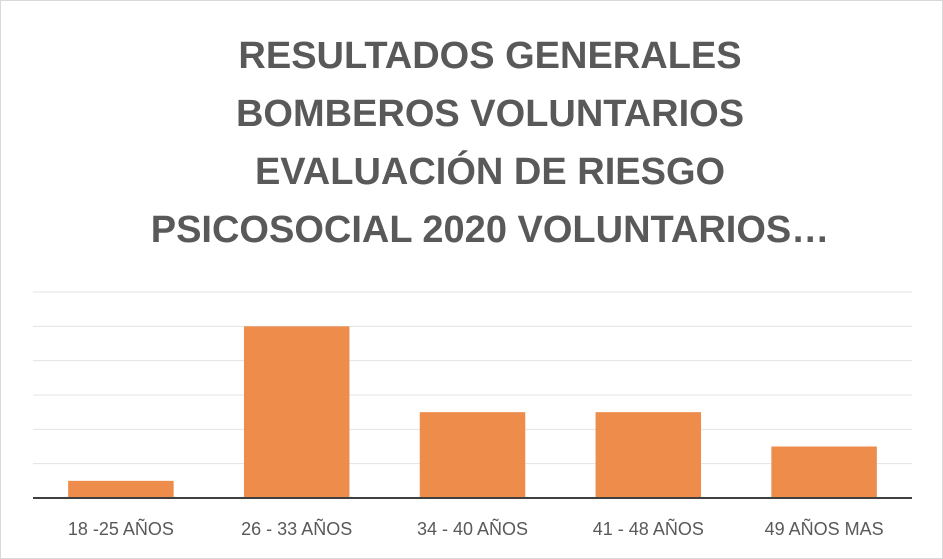 The image size is (943, 559). Describe the element at coordinates (296, 528) in the screenshot. I see `x-tick-label: 26 - 33 AÑOS` at that location.